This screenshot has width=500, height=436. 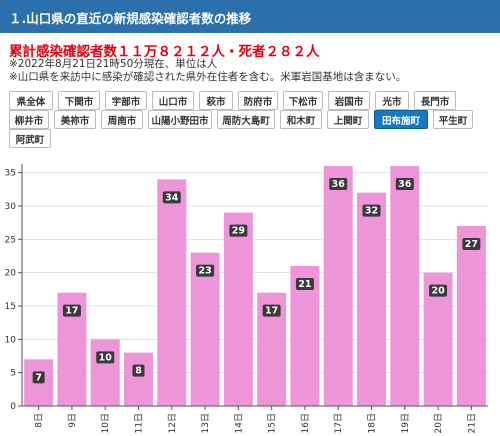 I want to click on x-tick-label: 21日, so click(x=471, y=423).